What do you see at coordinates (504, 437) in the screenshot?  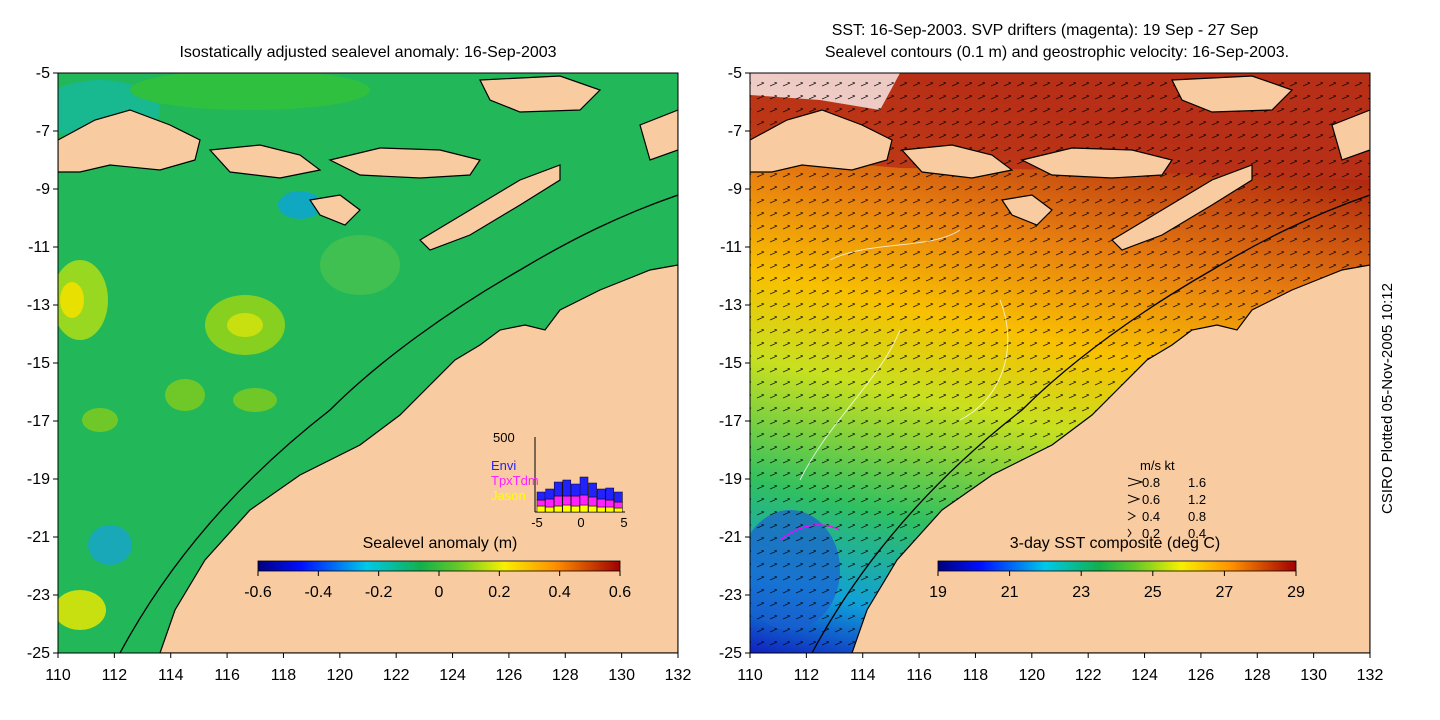 I see `inset-ymax-label: 500` at bounding box center [504, 437].